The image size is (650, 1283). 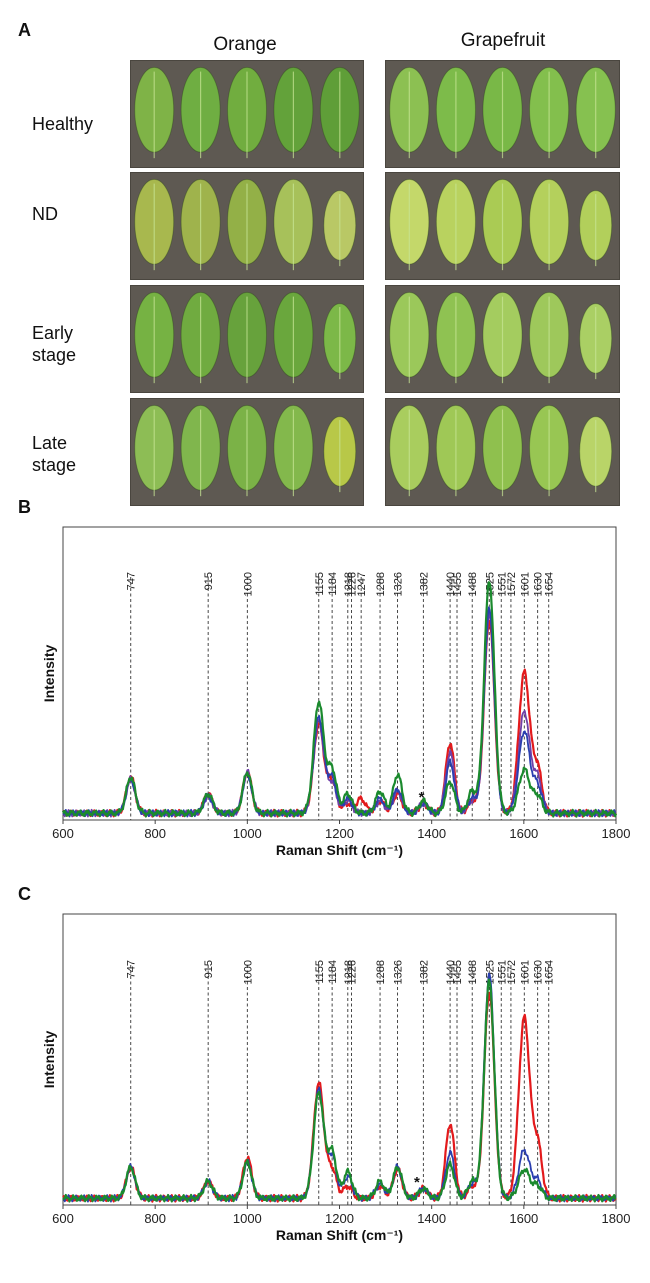 What do you see at coordinates (24, 507) in the screenshot?
I see `panel-b-letter: B` at bounding box center [24, 507].